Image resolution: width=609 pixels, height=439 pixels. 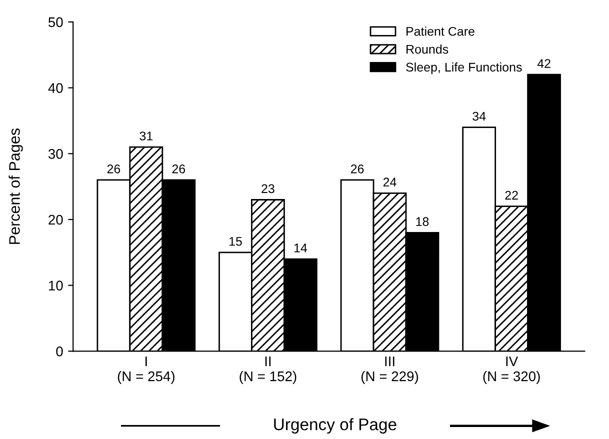 What do you see at coordinates (511, 195) in the screenshot?
I see `data-label: 22` at bounding box center [511, 195].